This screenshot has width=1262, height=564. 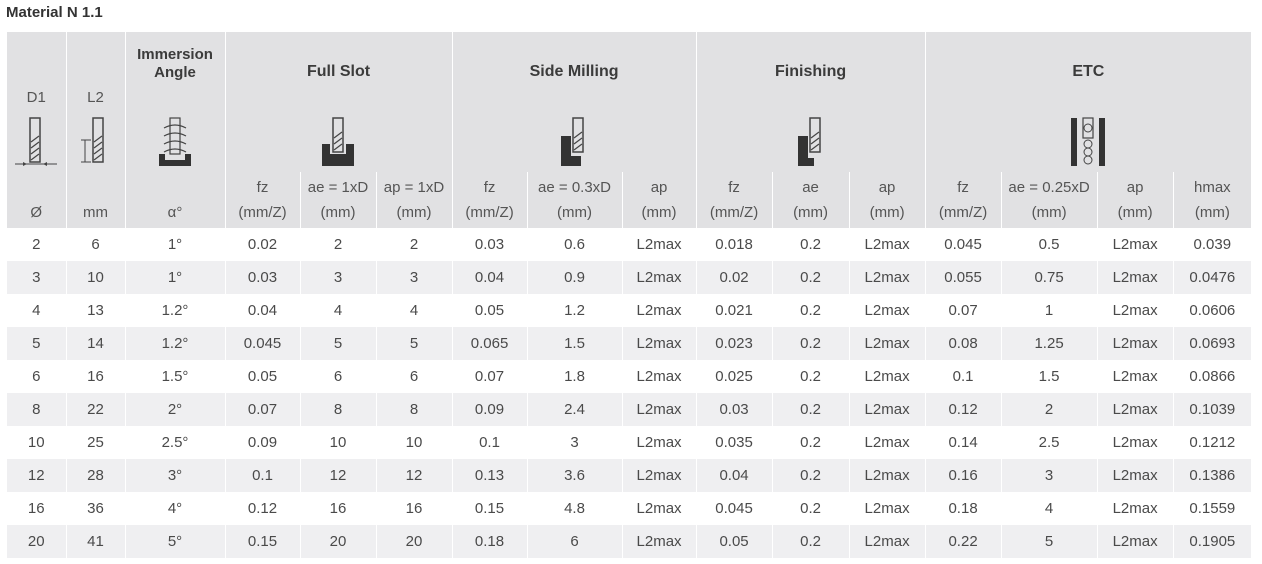 I want to click on unit-sub-label: mm, so click(x=95, y=212).